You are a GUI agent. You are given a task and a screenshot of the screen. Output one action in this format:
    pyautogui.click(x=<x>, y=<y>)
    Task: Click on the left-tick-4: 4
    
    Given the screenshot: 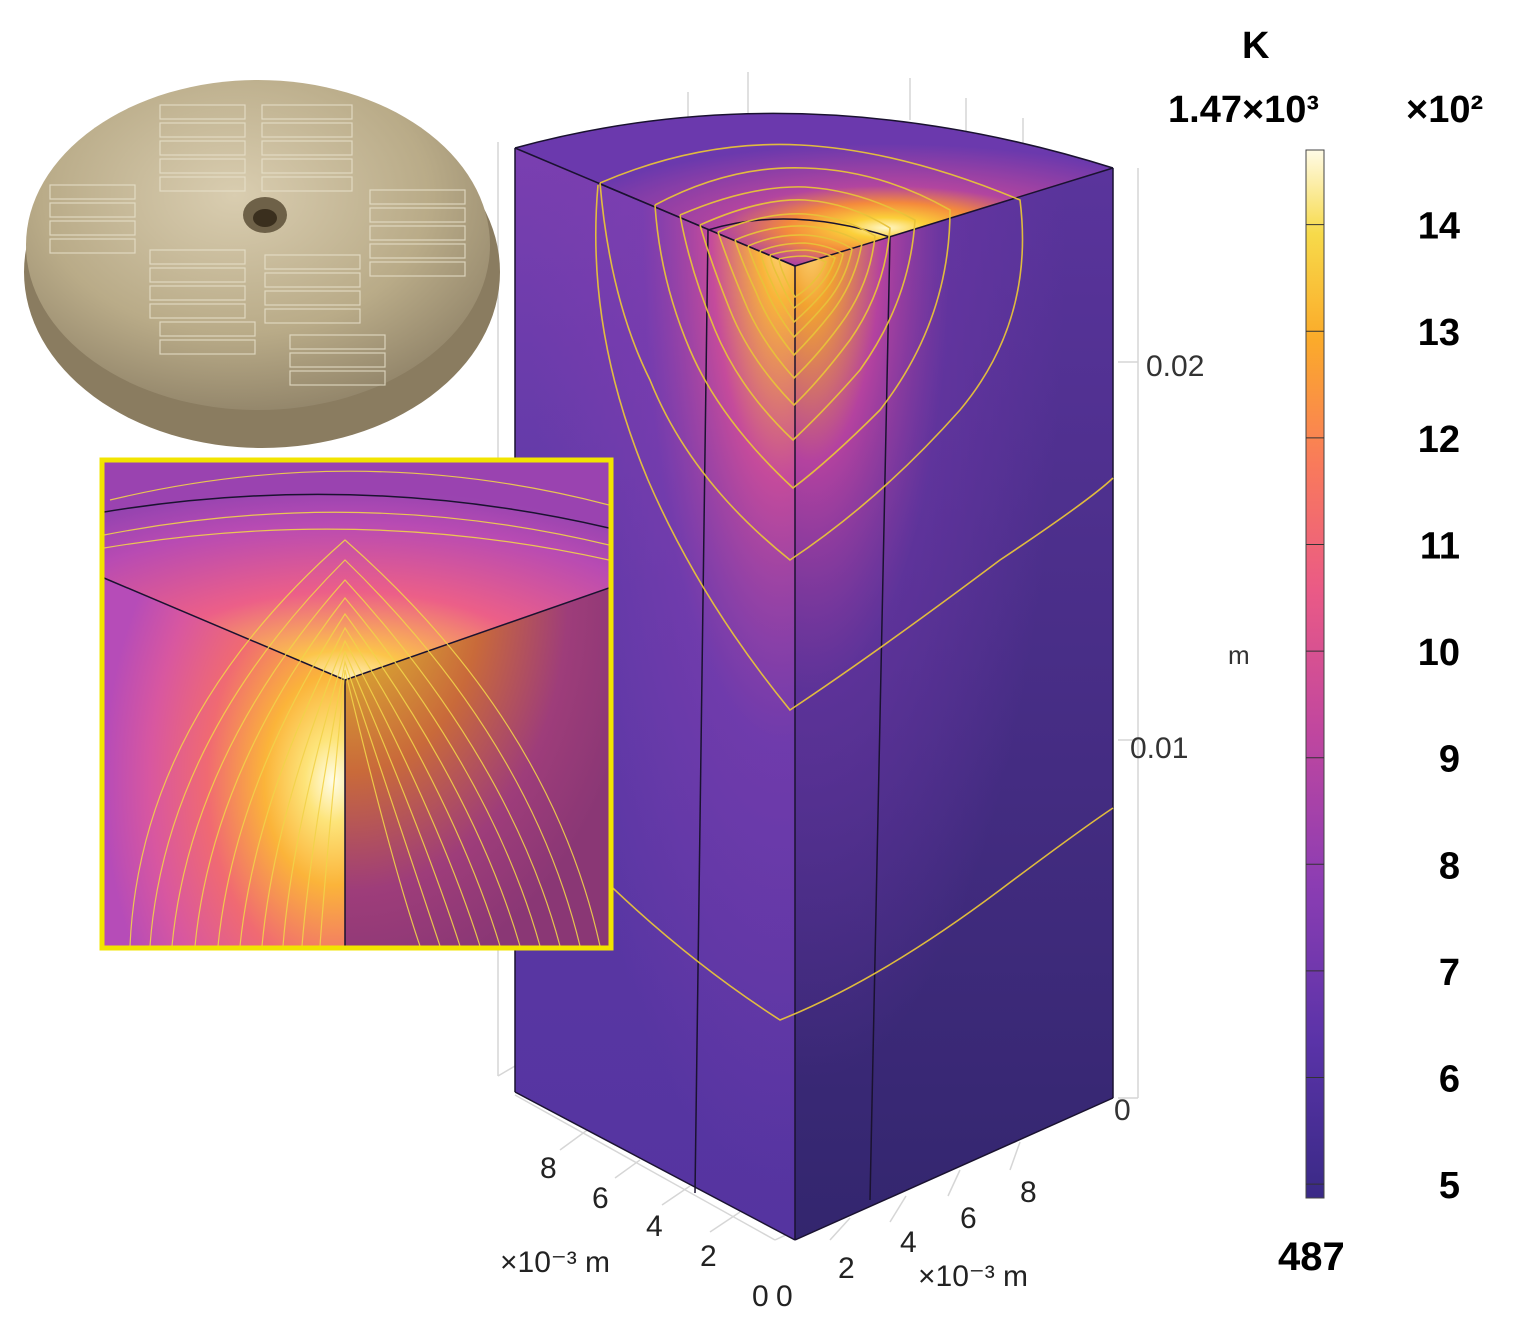 What is the action you would take?
    pyautogui.click(x=654, y=1226)
    